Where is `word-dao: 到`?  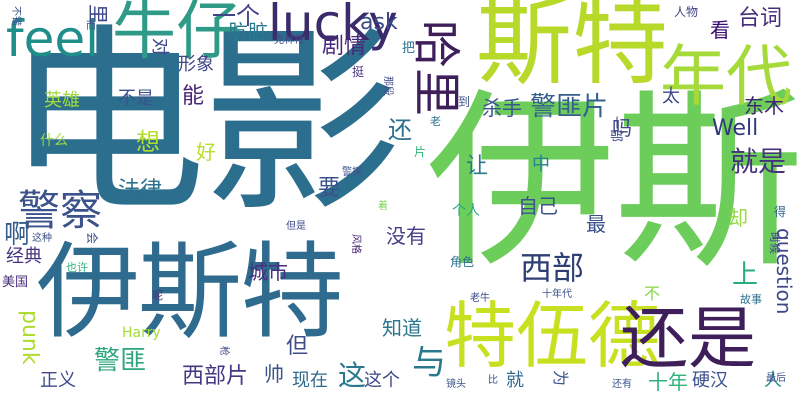 word-dao: 到 is located at coordinates (464, 102).